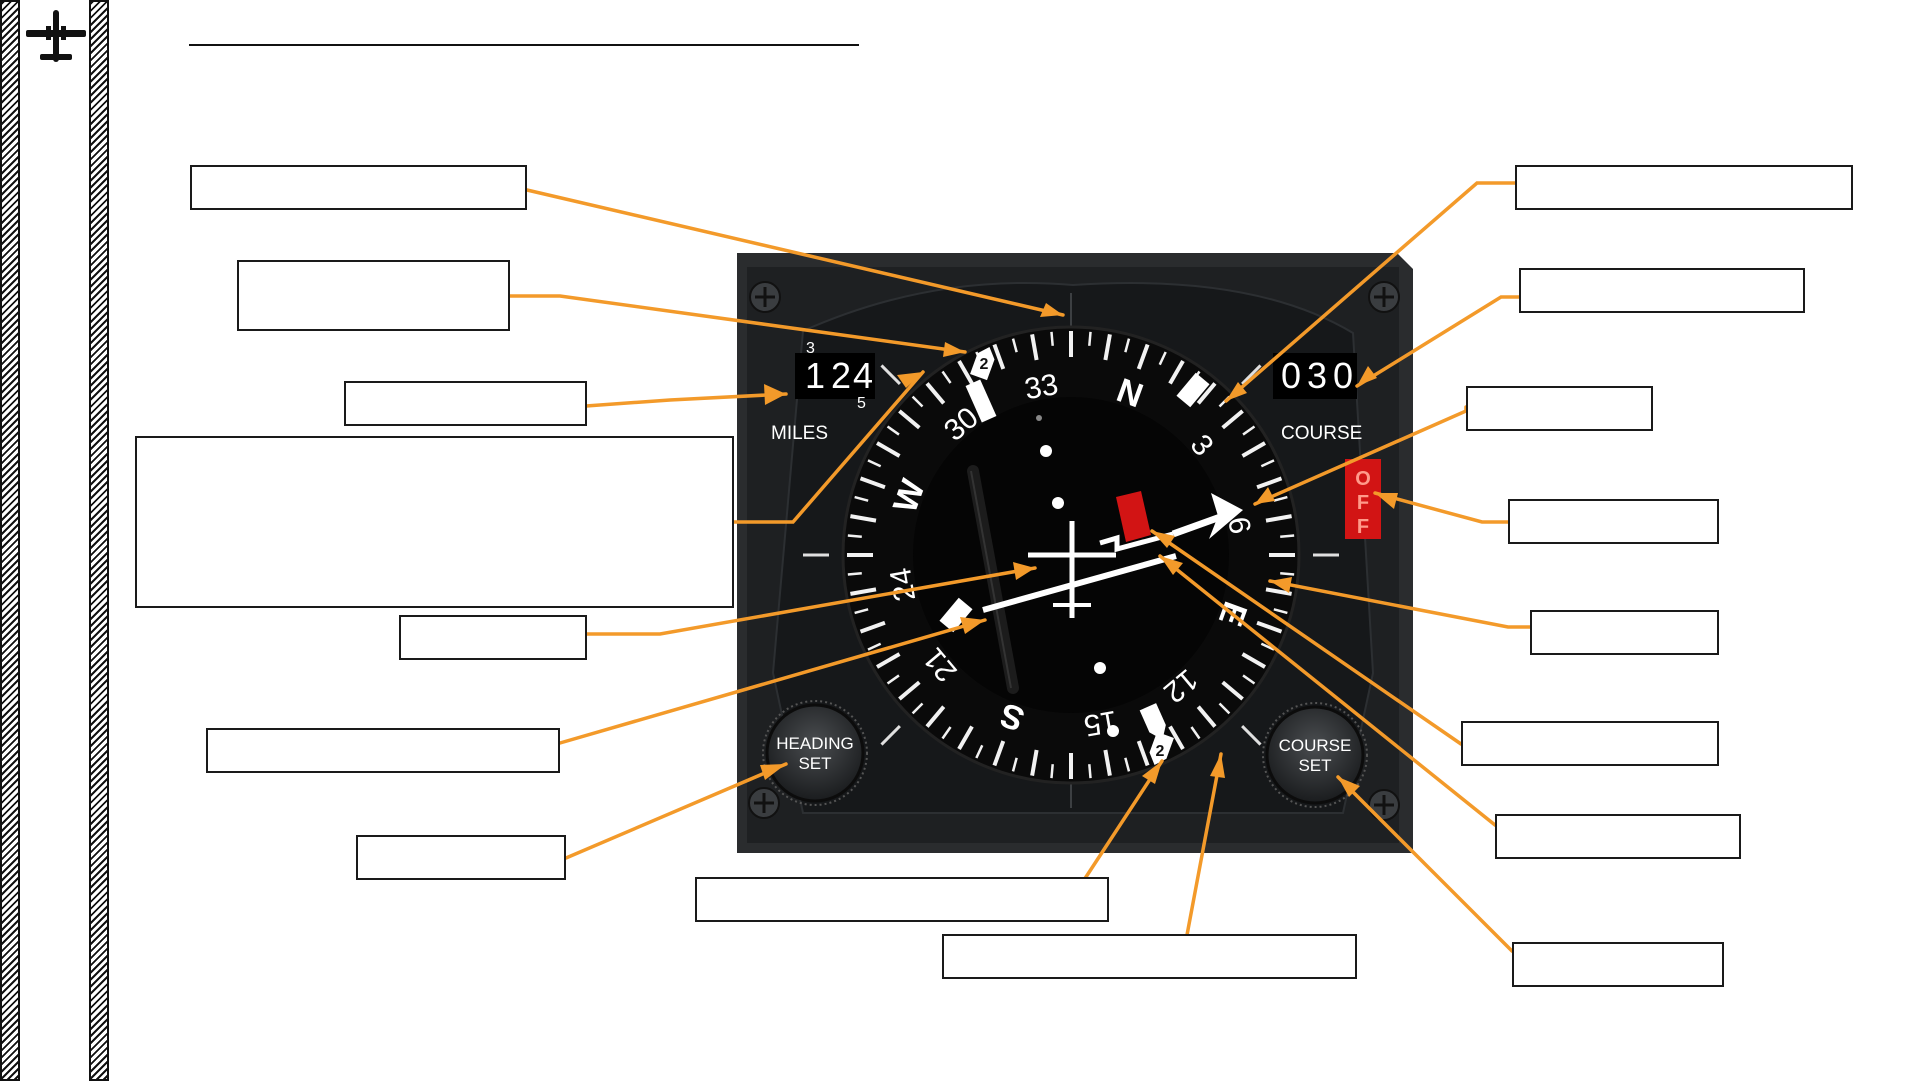 The width and height of the screenshot is (1921, 1081). Describe the element at coordinates (1133, 516) in the screenshot. I see `to-from-flag` at that location.